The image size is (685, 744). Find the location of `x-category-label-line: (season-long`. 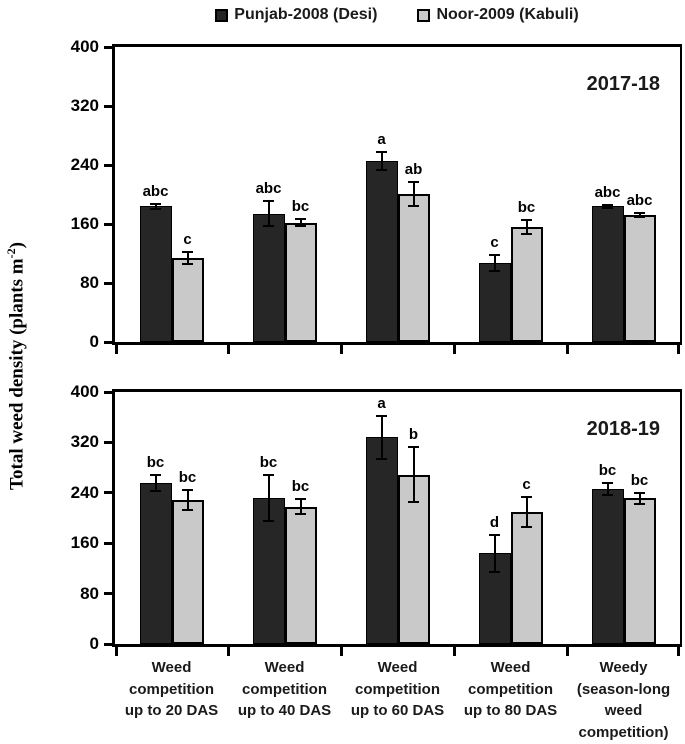

x-category-label-line: (season-long is located at coordinates (623, 689).